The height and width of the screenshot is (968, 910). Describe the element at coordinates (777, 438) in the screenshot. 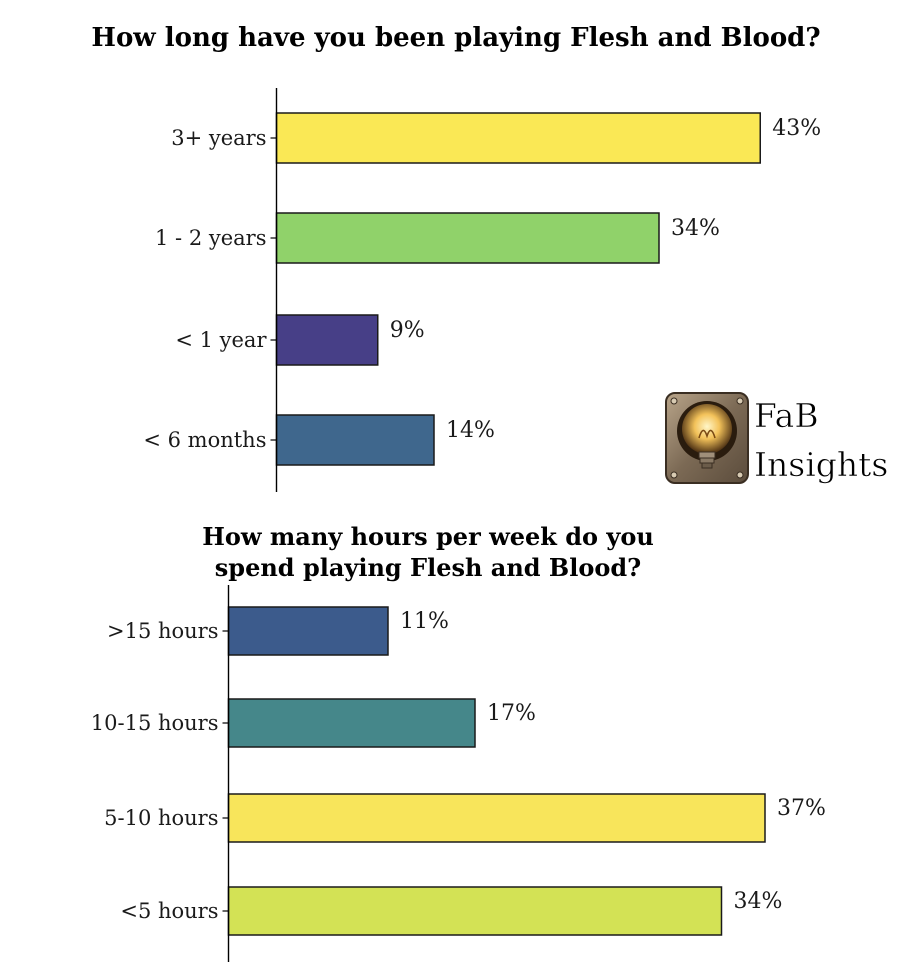

I see `fab-insights-logo: FaB Insights` at that location.